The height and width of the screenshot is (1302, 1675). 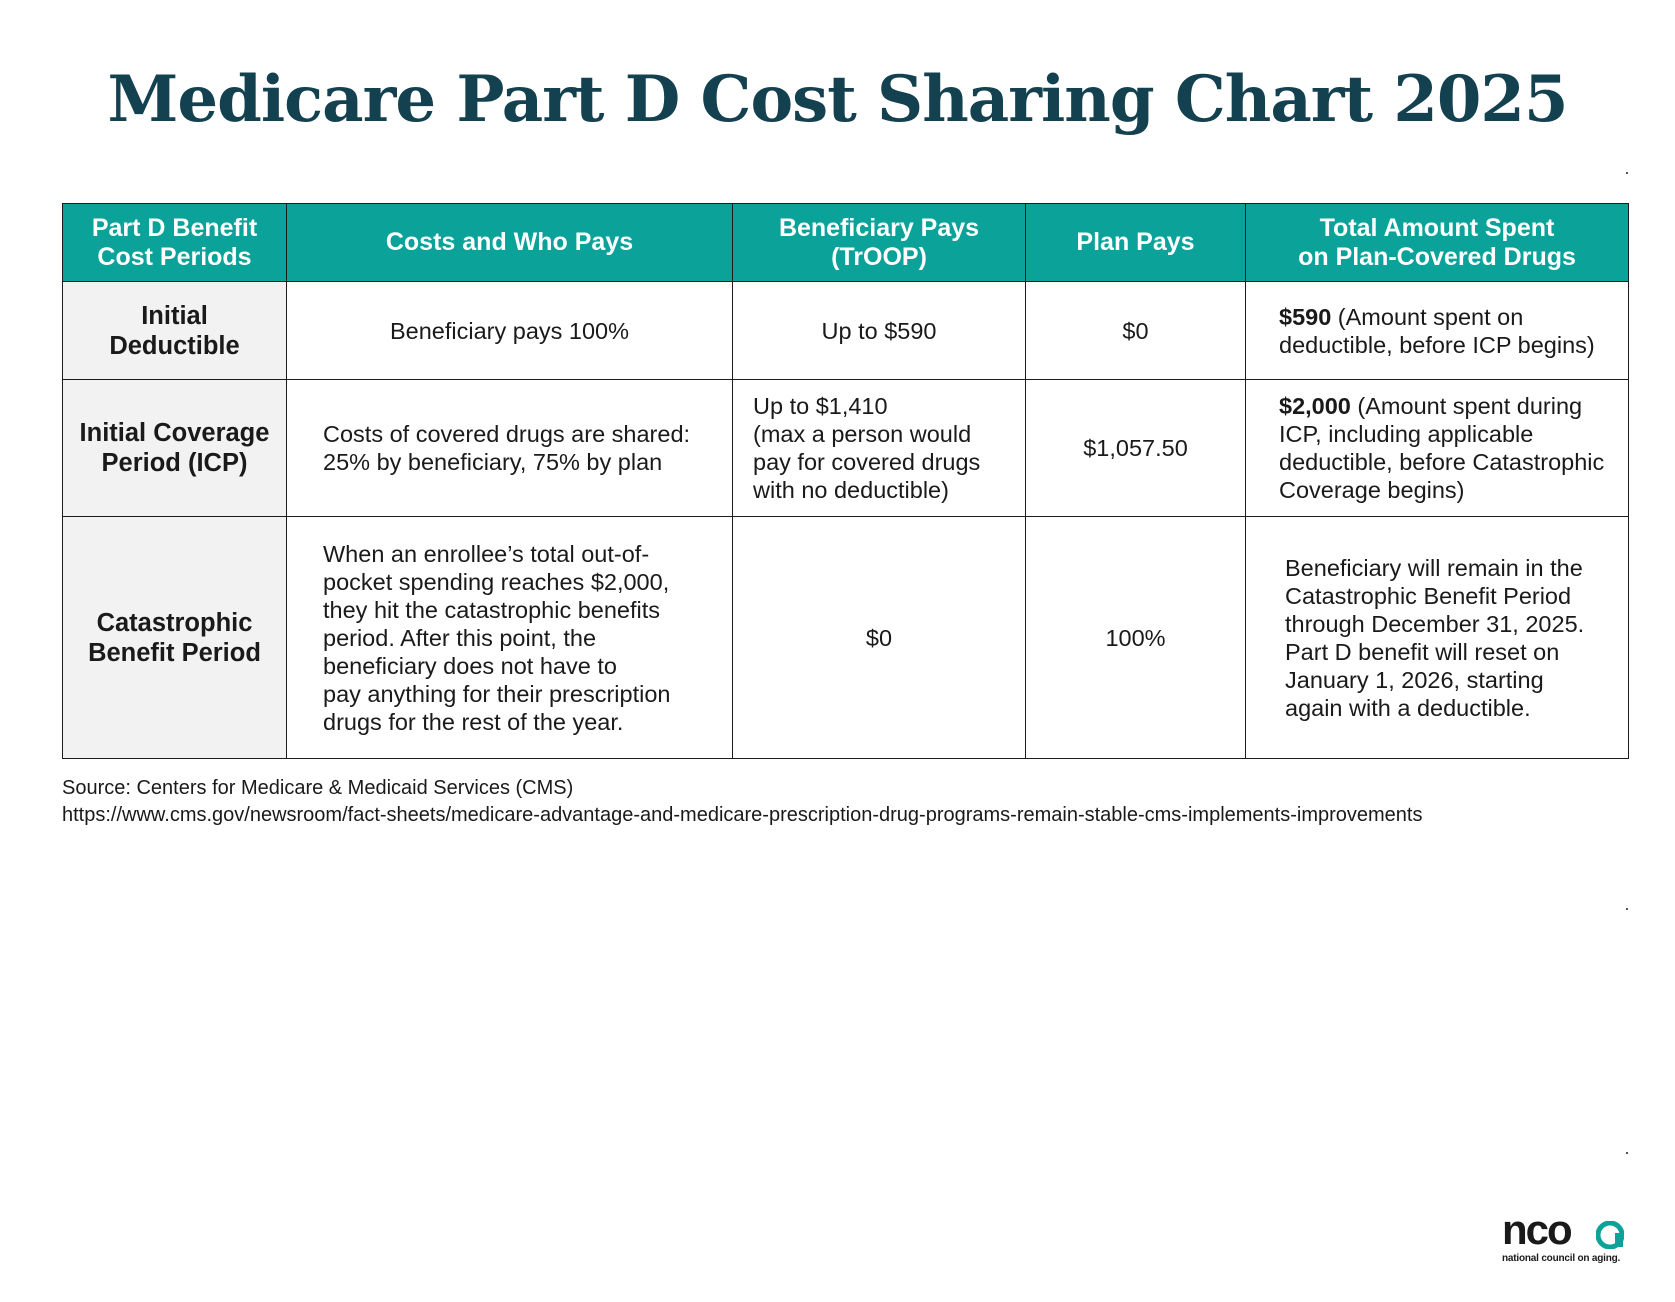 What do you see at coordinates (879, 637) in the screenshot?
I see `beneficiary-cell: $0` at bounding box center [879, 637].